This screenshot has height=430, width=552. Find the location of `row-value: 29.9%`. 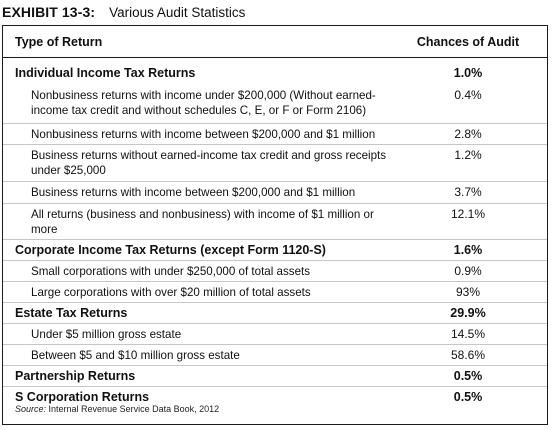

row-value: 29.9% is located at coordinates (468, 313).